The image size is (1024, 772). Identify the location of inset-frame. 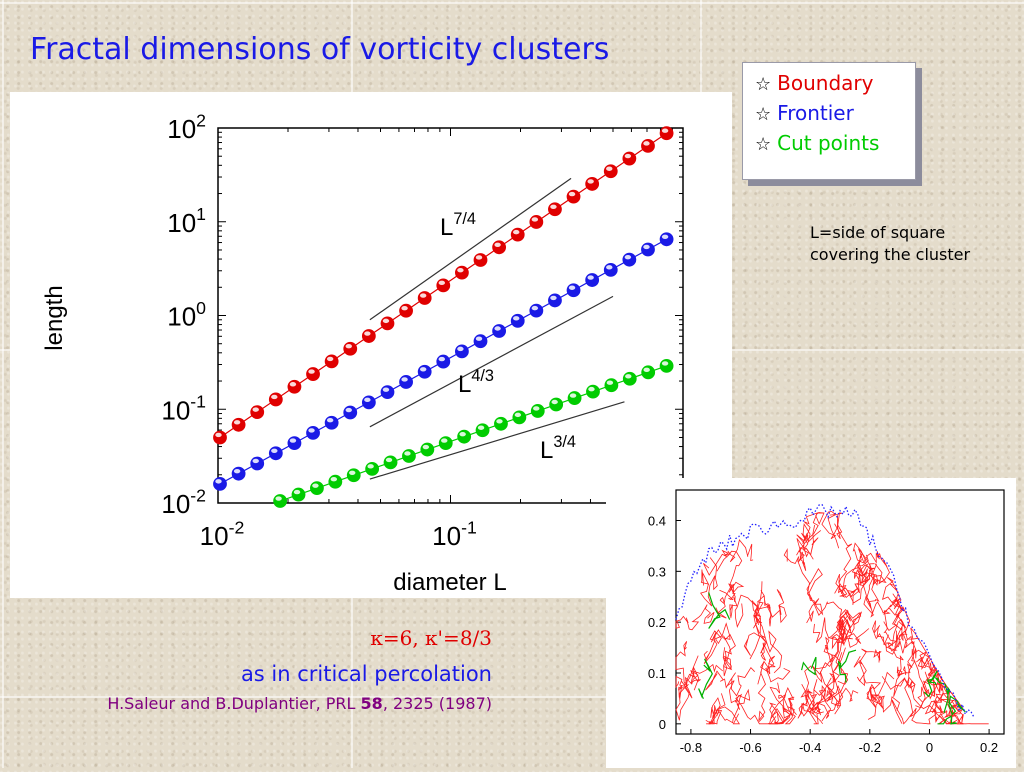
(840, 612).